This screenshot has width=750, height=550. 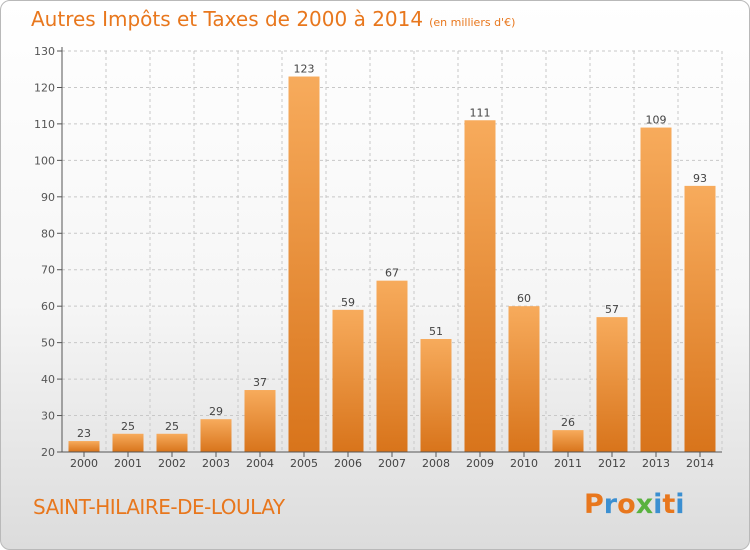 What do you see at coordinates (436, 463) in the screenshot?
I see `x-tick-label: 2008` at bounding box center [436, 463].